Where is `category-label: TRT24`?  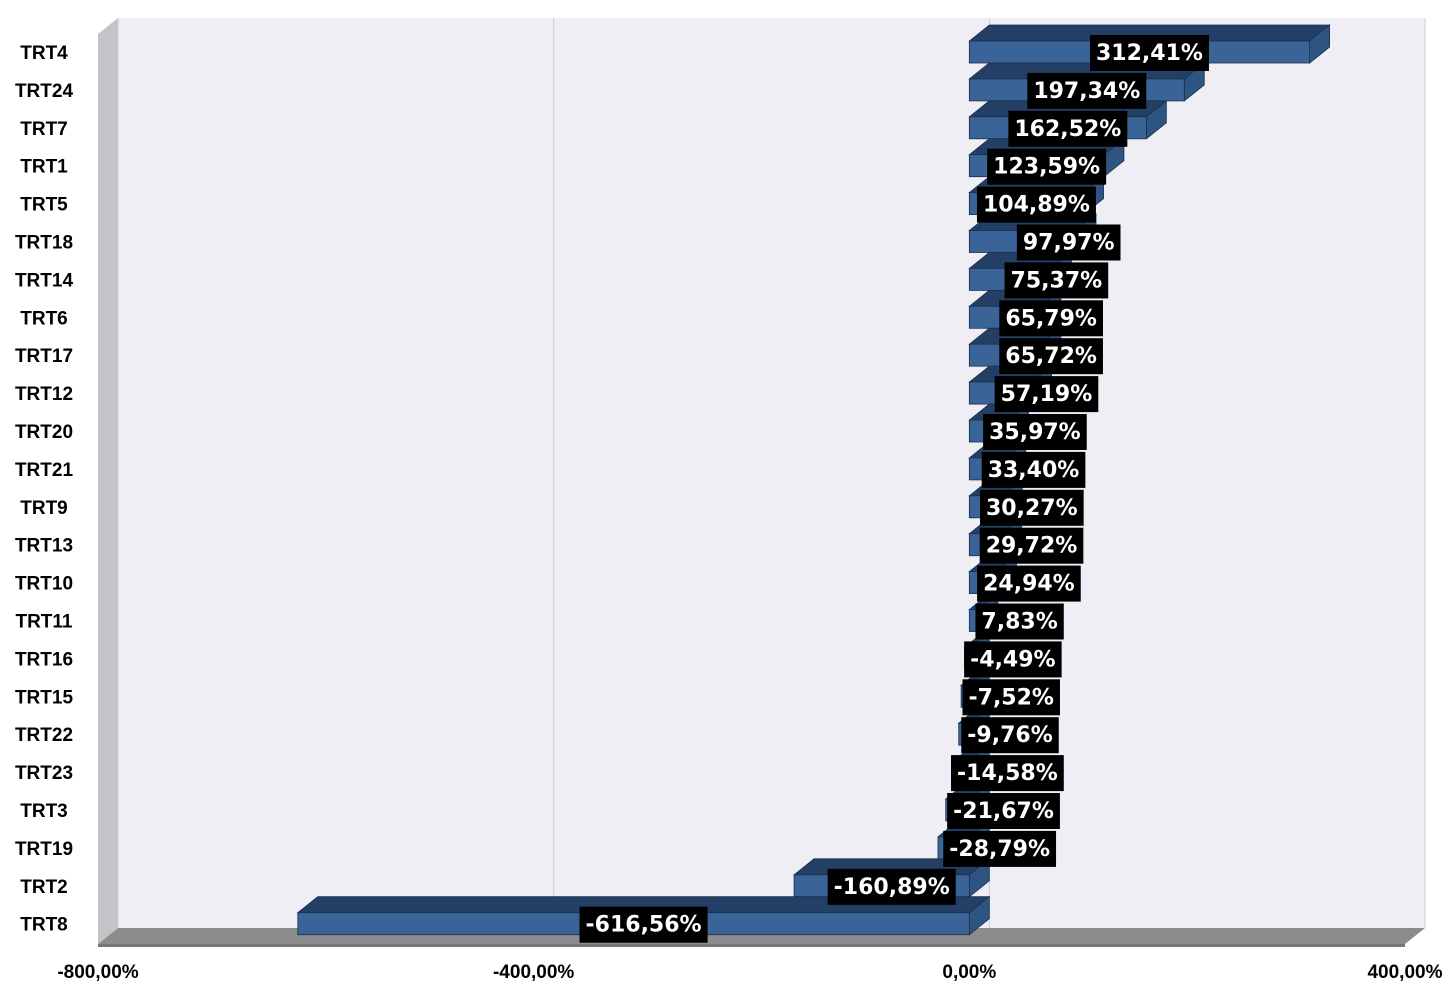
category-label: TRT24 is located at coordinates (44, 91).